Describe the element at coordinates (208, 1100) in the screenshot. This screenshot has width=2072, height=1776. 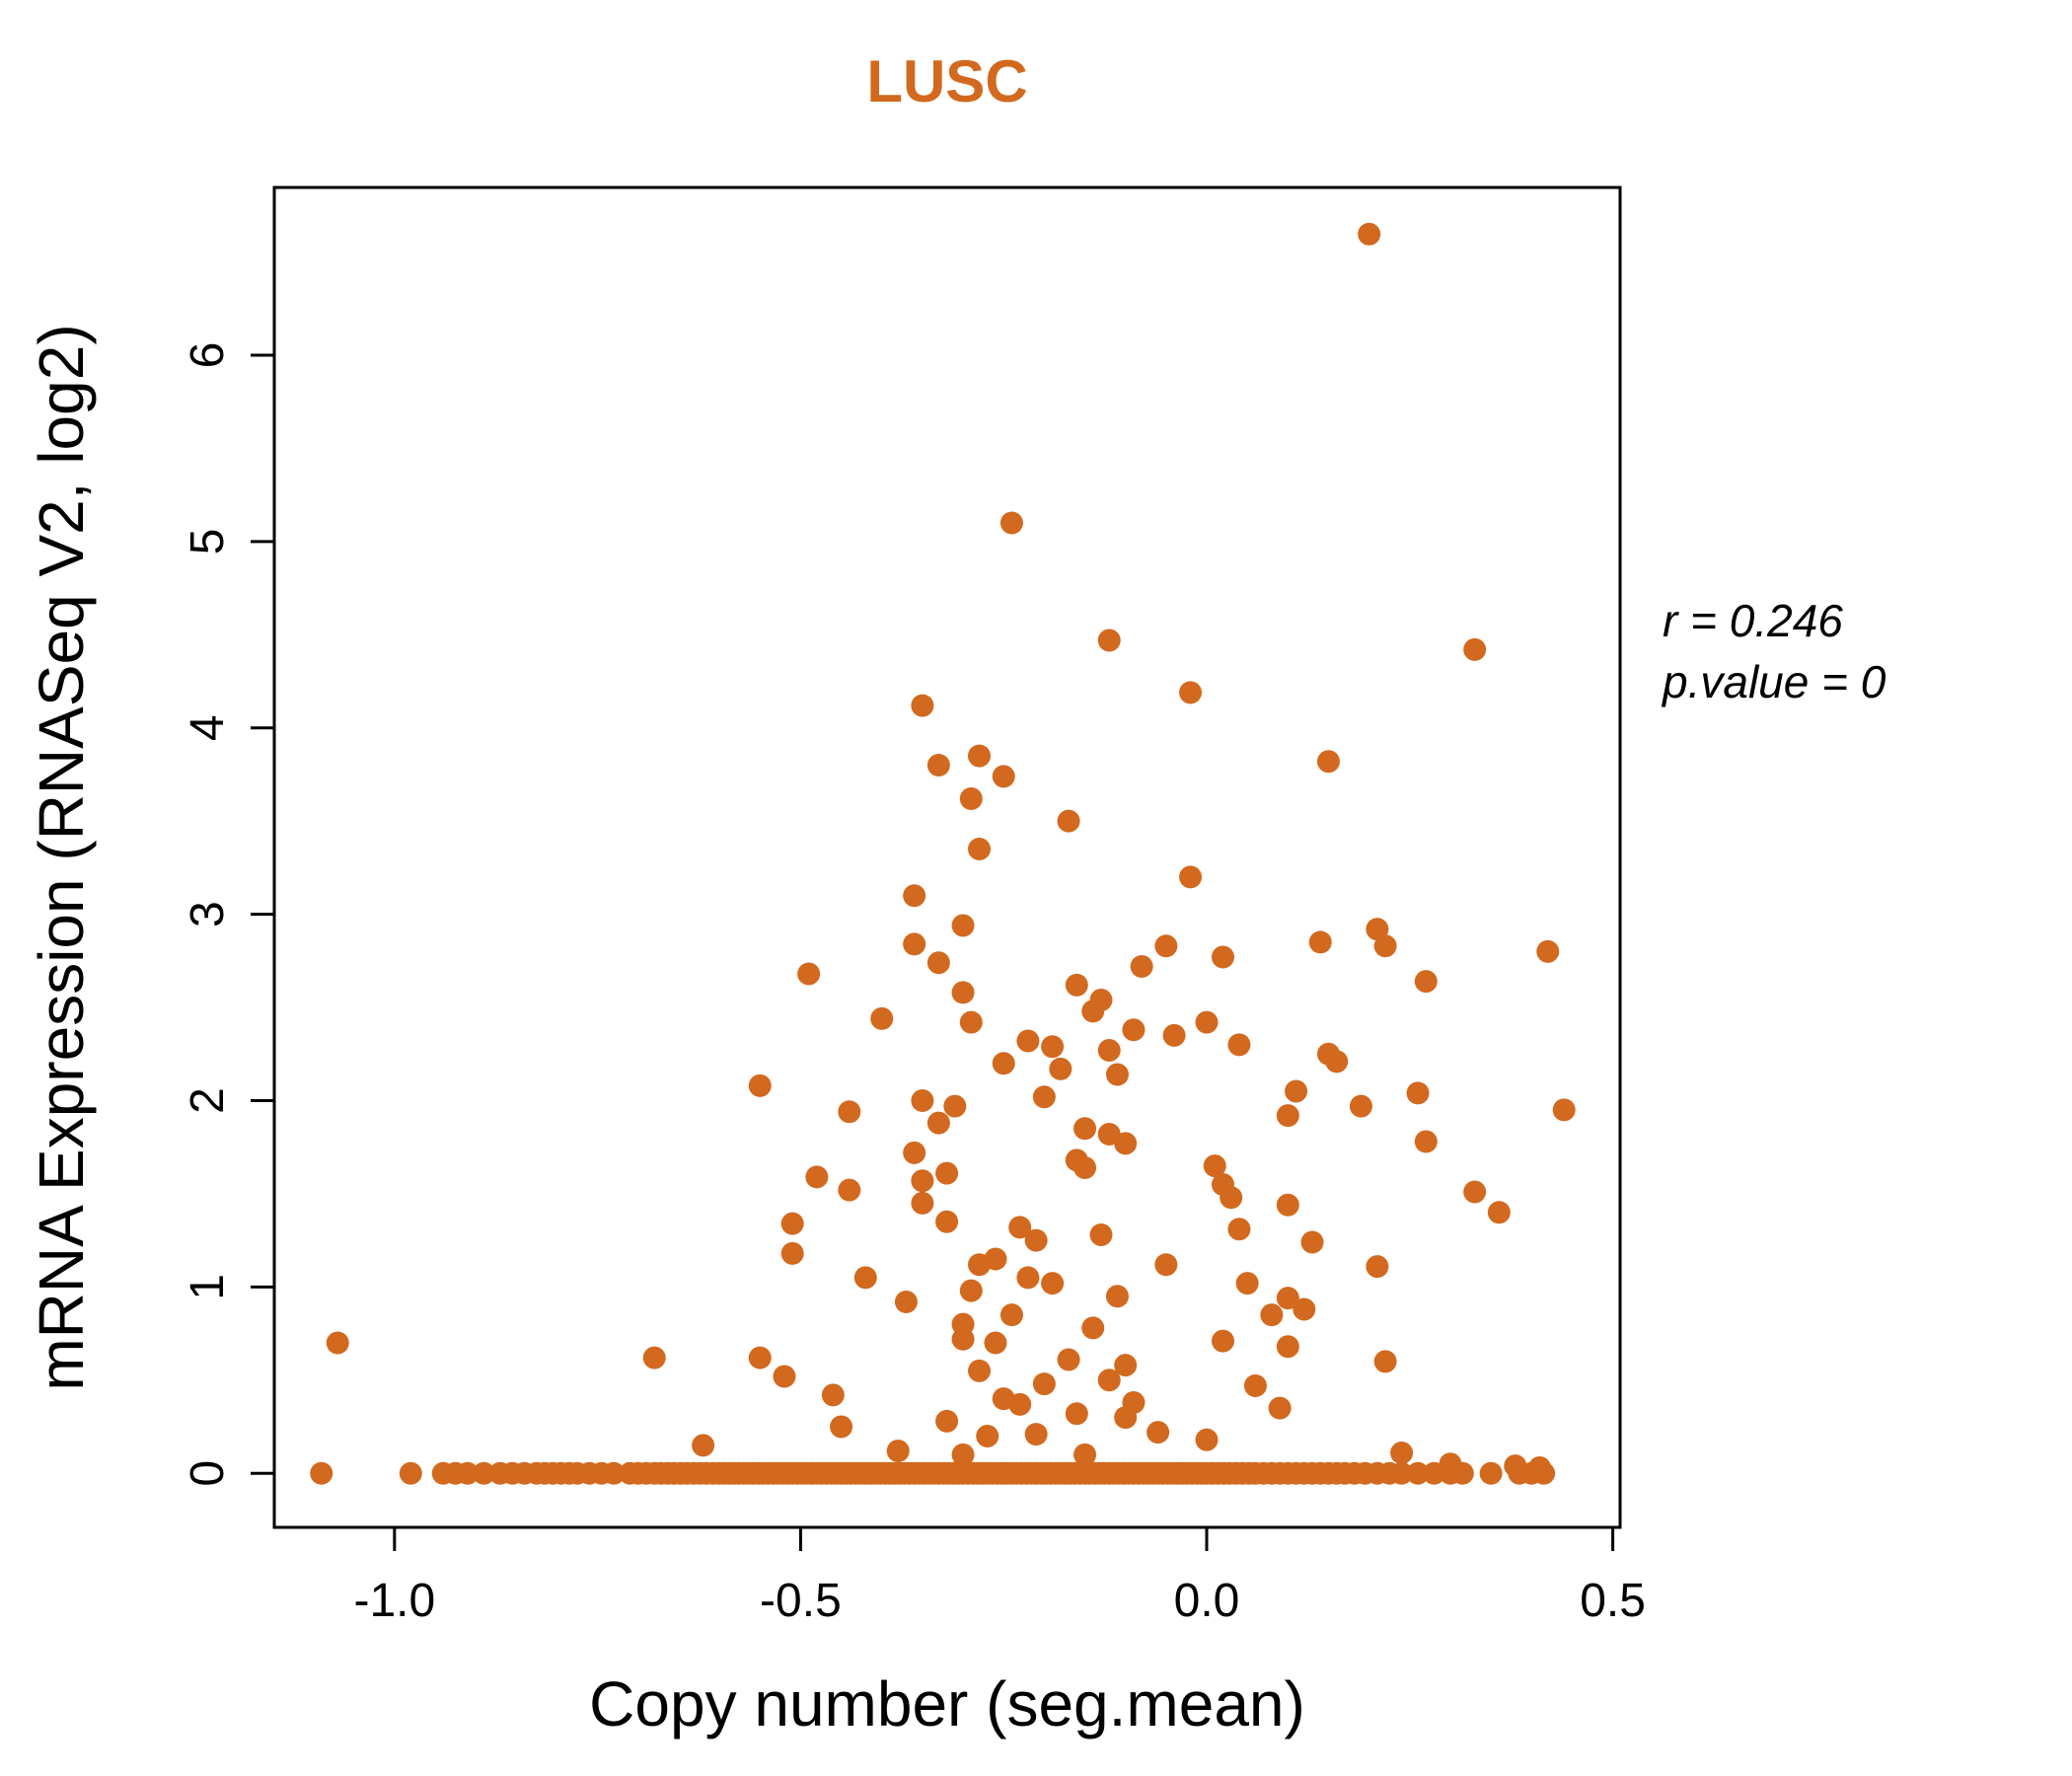
I see `y-tick-label: 2` at that location.